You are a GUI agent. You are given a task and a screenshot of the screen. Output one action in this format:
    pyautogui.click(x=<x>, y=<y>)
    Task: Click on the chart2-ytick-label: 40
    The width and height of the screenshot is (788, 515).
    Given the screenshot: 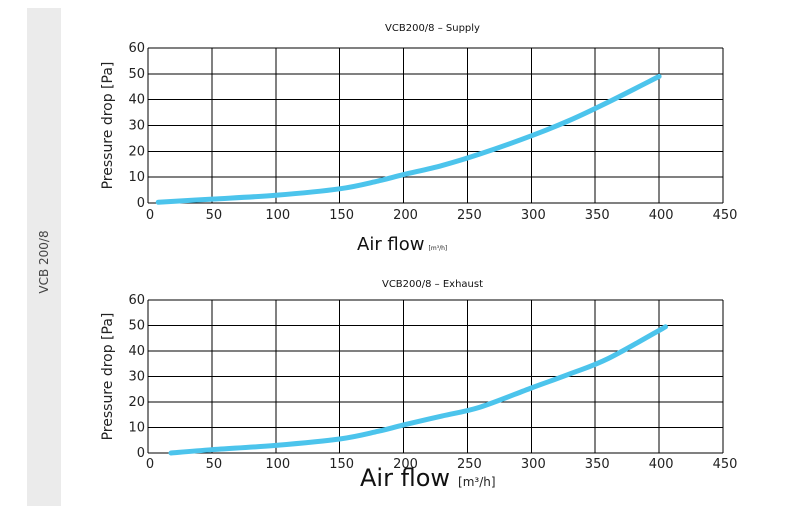 What is the action you would take?
    pyautogui.click(x=136, y=351)
    